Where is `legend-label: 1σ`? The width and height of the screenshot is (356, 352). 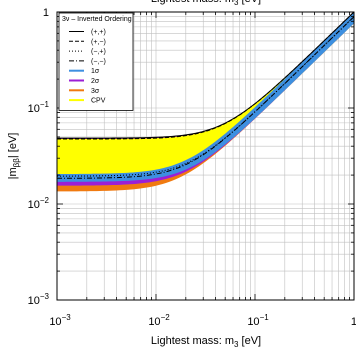 legend-label: 1σ is located at coordinates (95, 71).